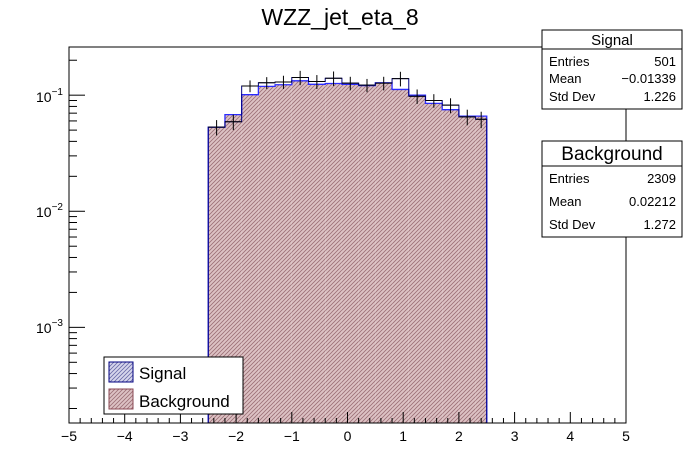 The width and height of the screenshot is (696, 472). What do you see at coordinates (162, 373) in the screenshot?
I see `legend-label-signal: Signal` at bounding box center [162, 373].